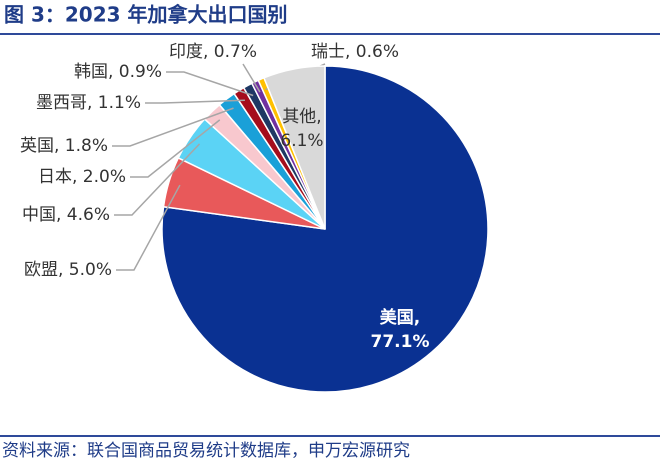 The height and width of the screenshot is (464, 660). Describe the element at coordinates (213, 52) in the screenshot. I see `data-label: 印度, 0.7%` at that location.